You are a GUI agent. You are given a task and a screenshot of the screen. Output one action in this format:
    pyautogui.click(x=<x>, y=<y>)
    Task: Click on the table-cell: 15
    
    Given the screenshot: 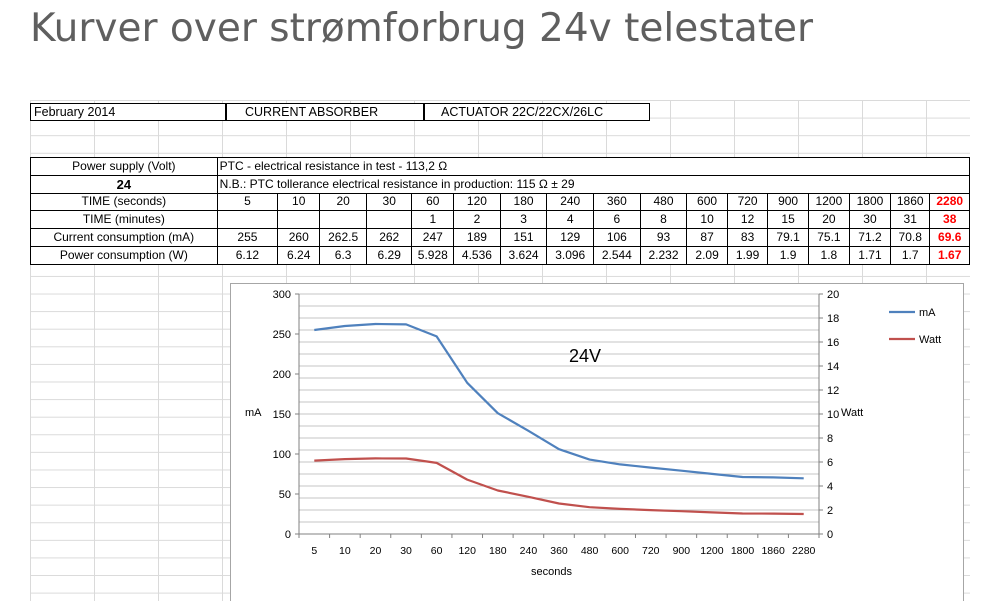 What is the action you would take?
    pyautogui.click(x=788, y=220)
    